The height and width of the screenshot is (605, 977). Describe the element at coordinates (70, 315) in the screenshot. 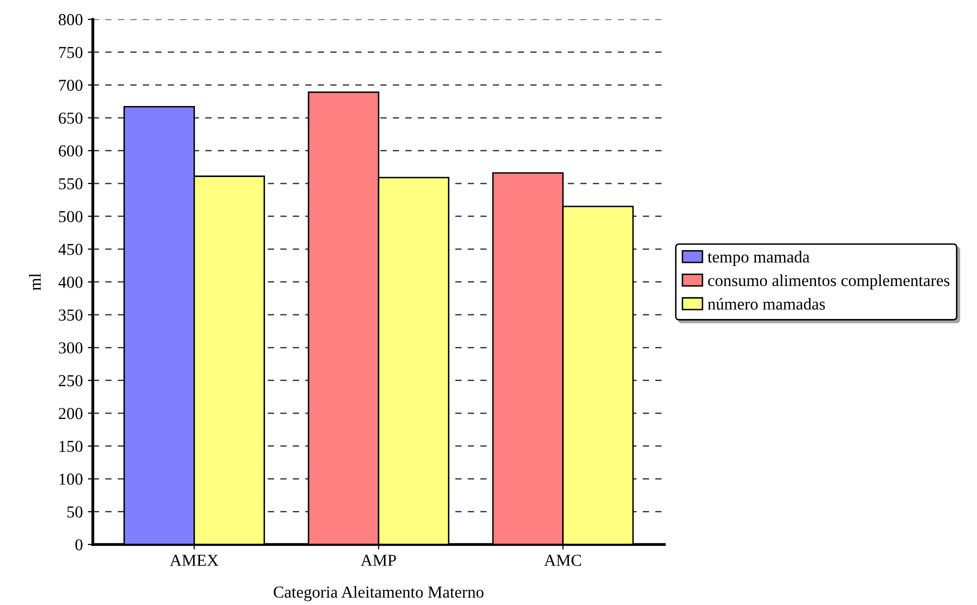

I see `y-tick-label: 350` at that location.